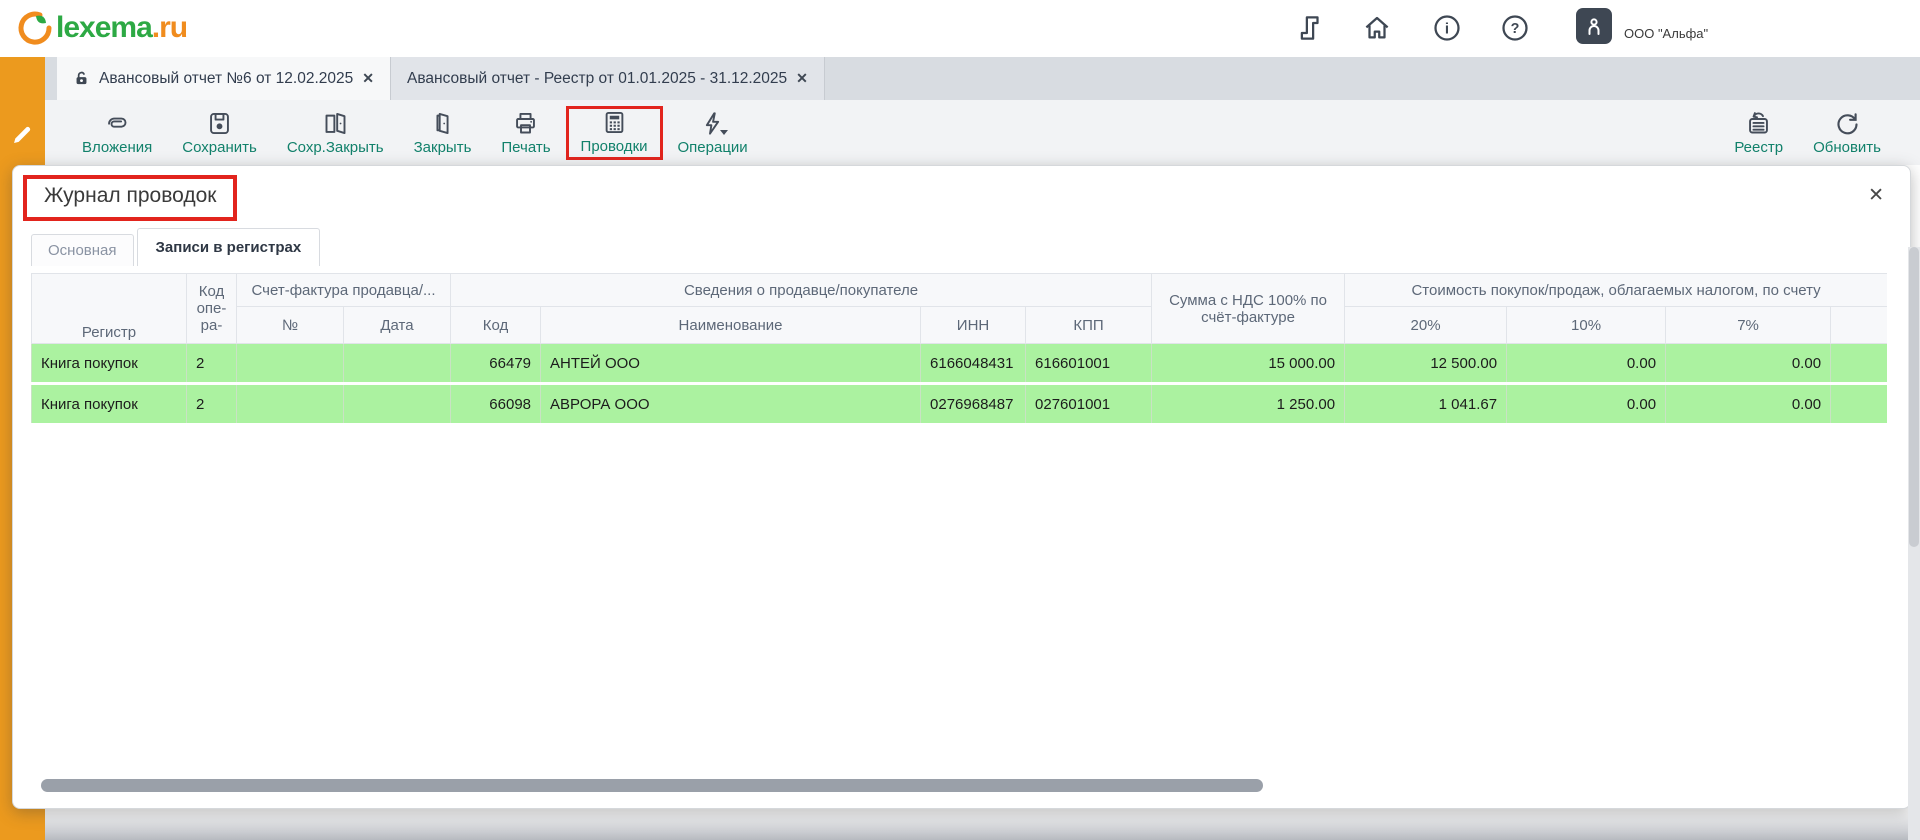 This screenshot has width=1920, height=840. Describe the element at coordinates (219, 123) in the screenshot. I see `save-icon` at that location.